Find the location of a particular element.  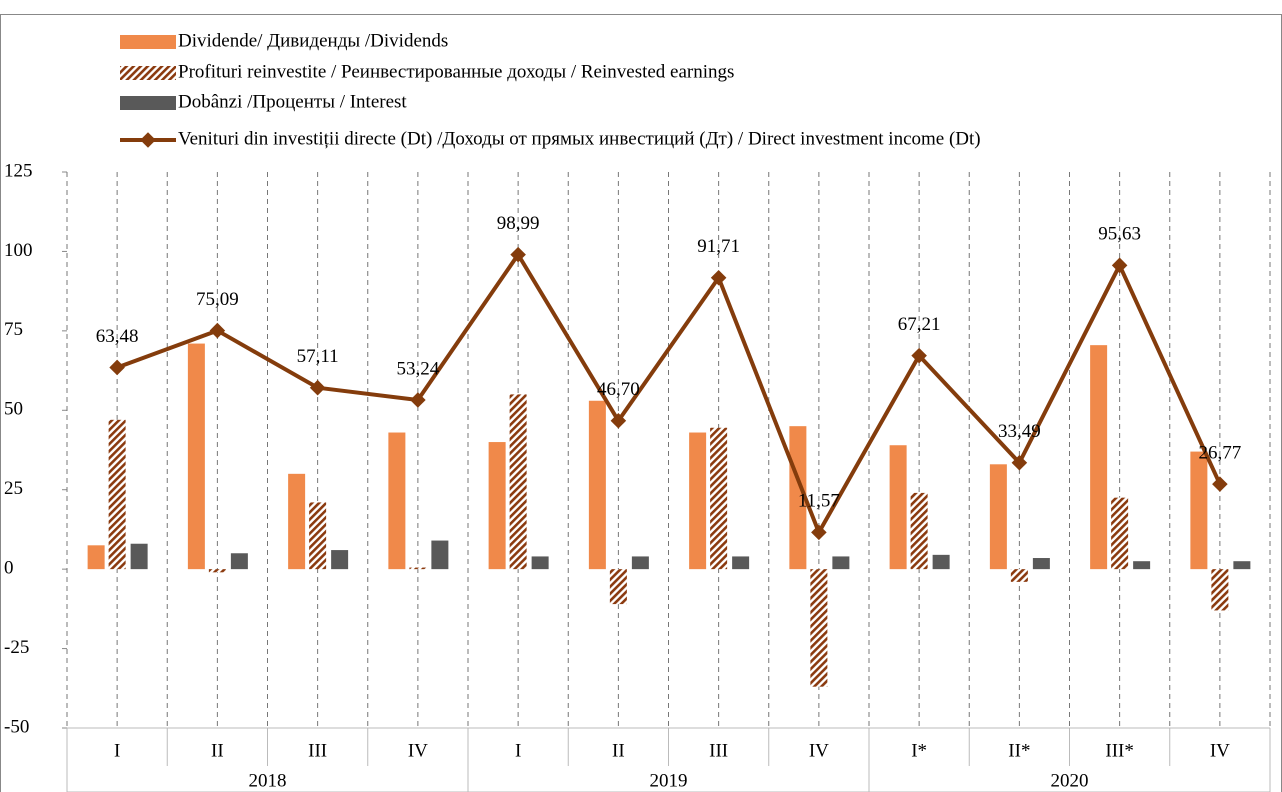

x-tick-label: II* is located at coordinates (1019, 750).